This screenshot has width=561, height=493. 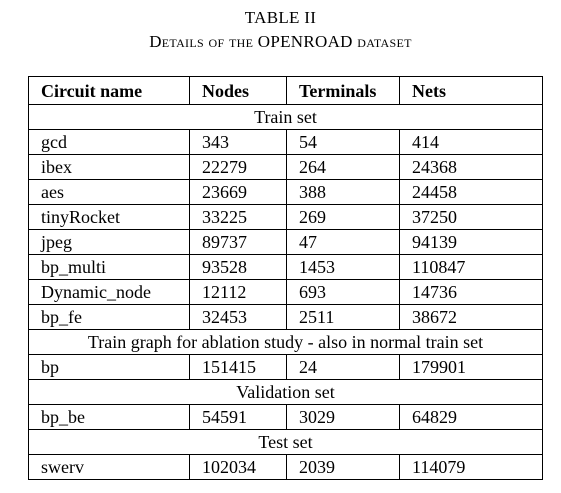 I want to click on section-test-set: Test set, so click(x=285, y=442).